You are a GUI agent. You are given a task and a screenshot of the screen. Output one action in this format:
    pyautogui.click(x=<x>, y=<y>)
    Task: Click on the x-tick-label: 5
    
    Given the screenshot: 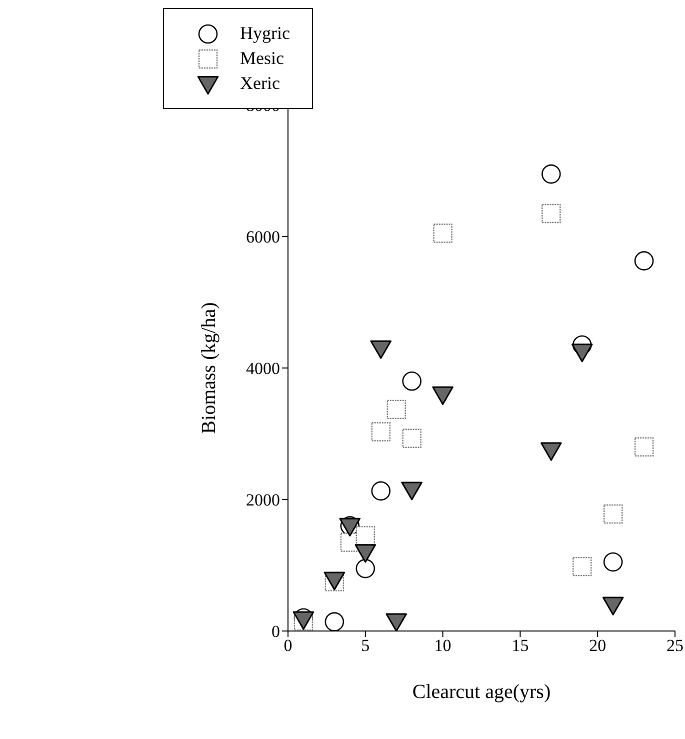 What is the action you would take?
    pyautogui.click(x=365, y=646)
    